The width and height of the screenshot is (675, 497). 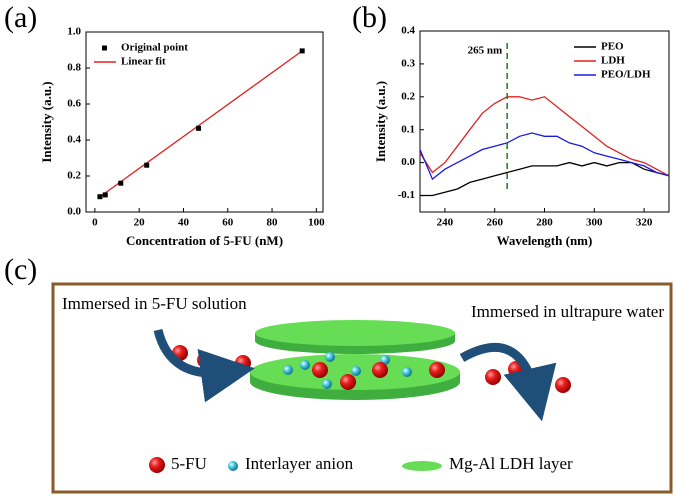 I want to click on legend-text: PEO, so click(x=612, y=47).